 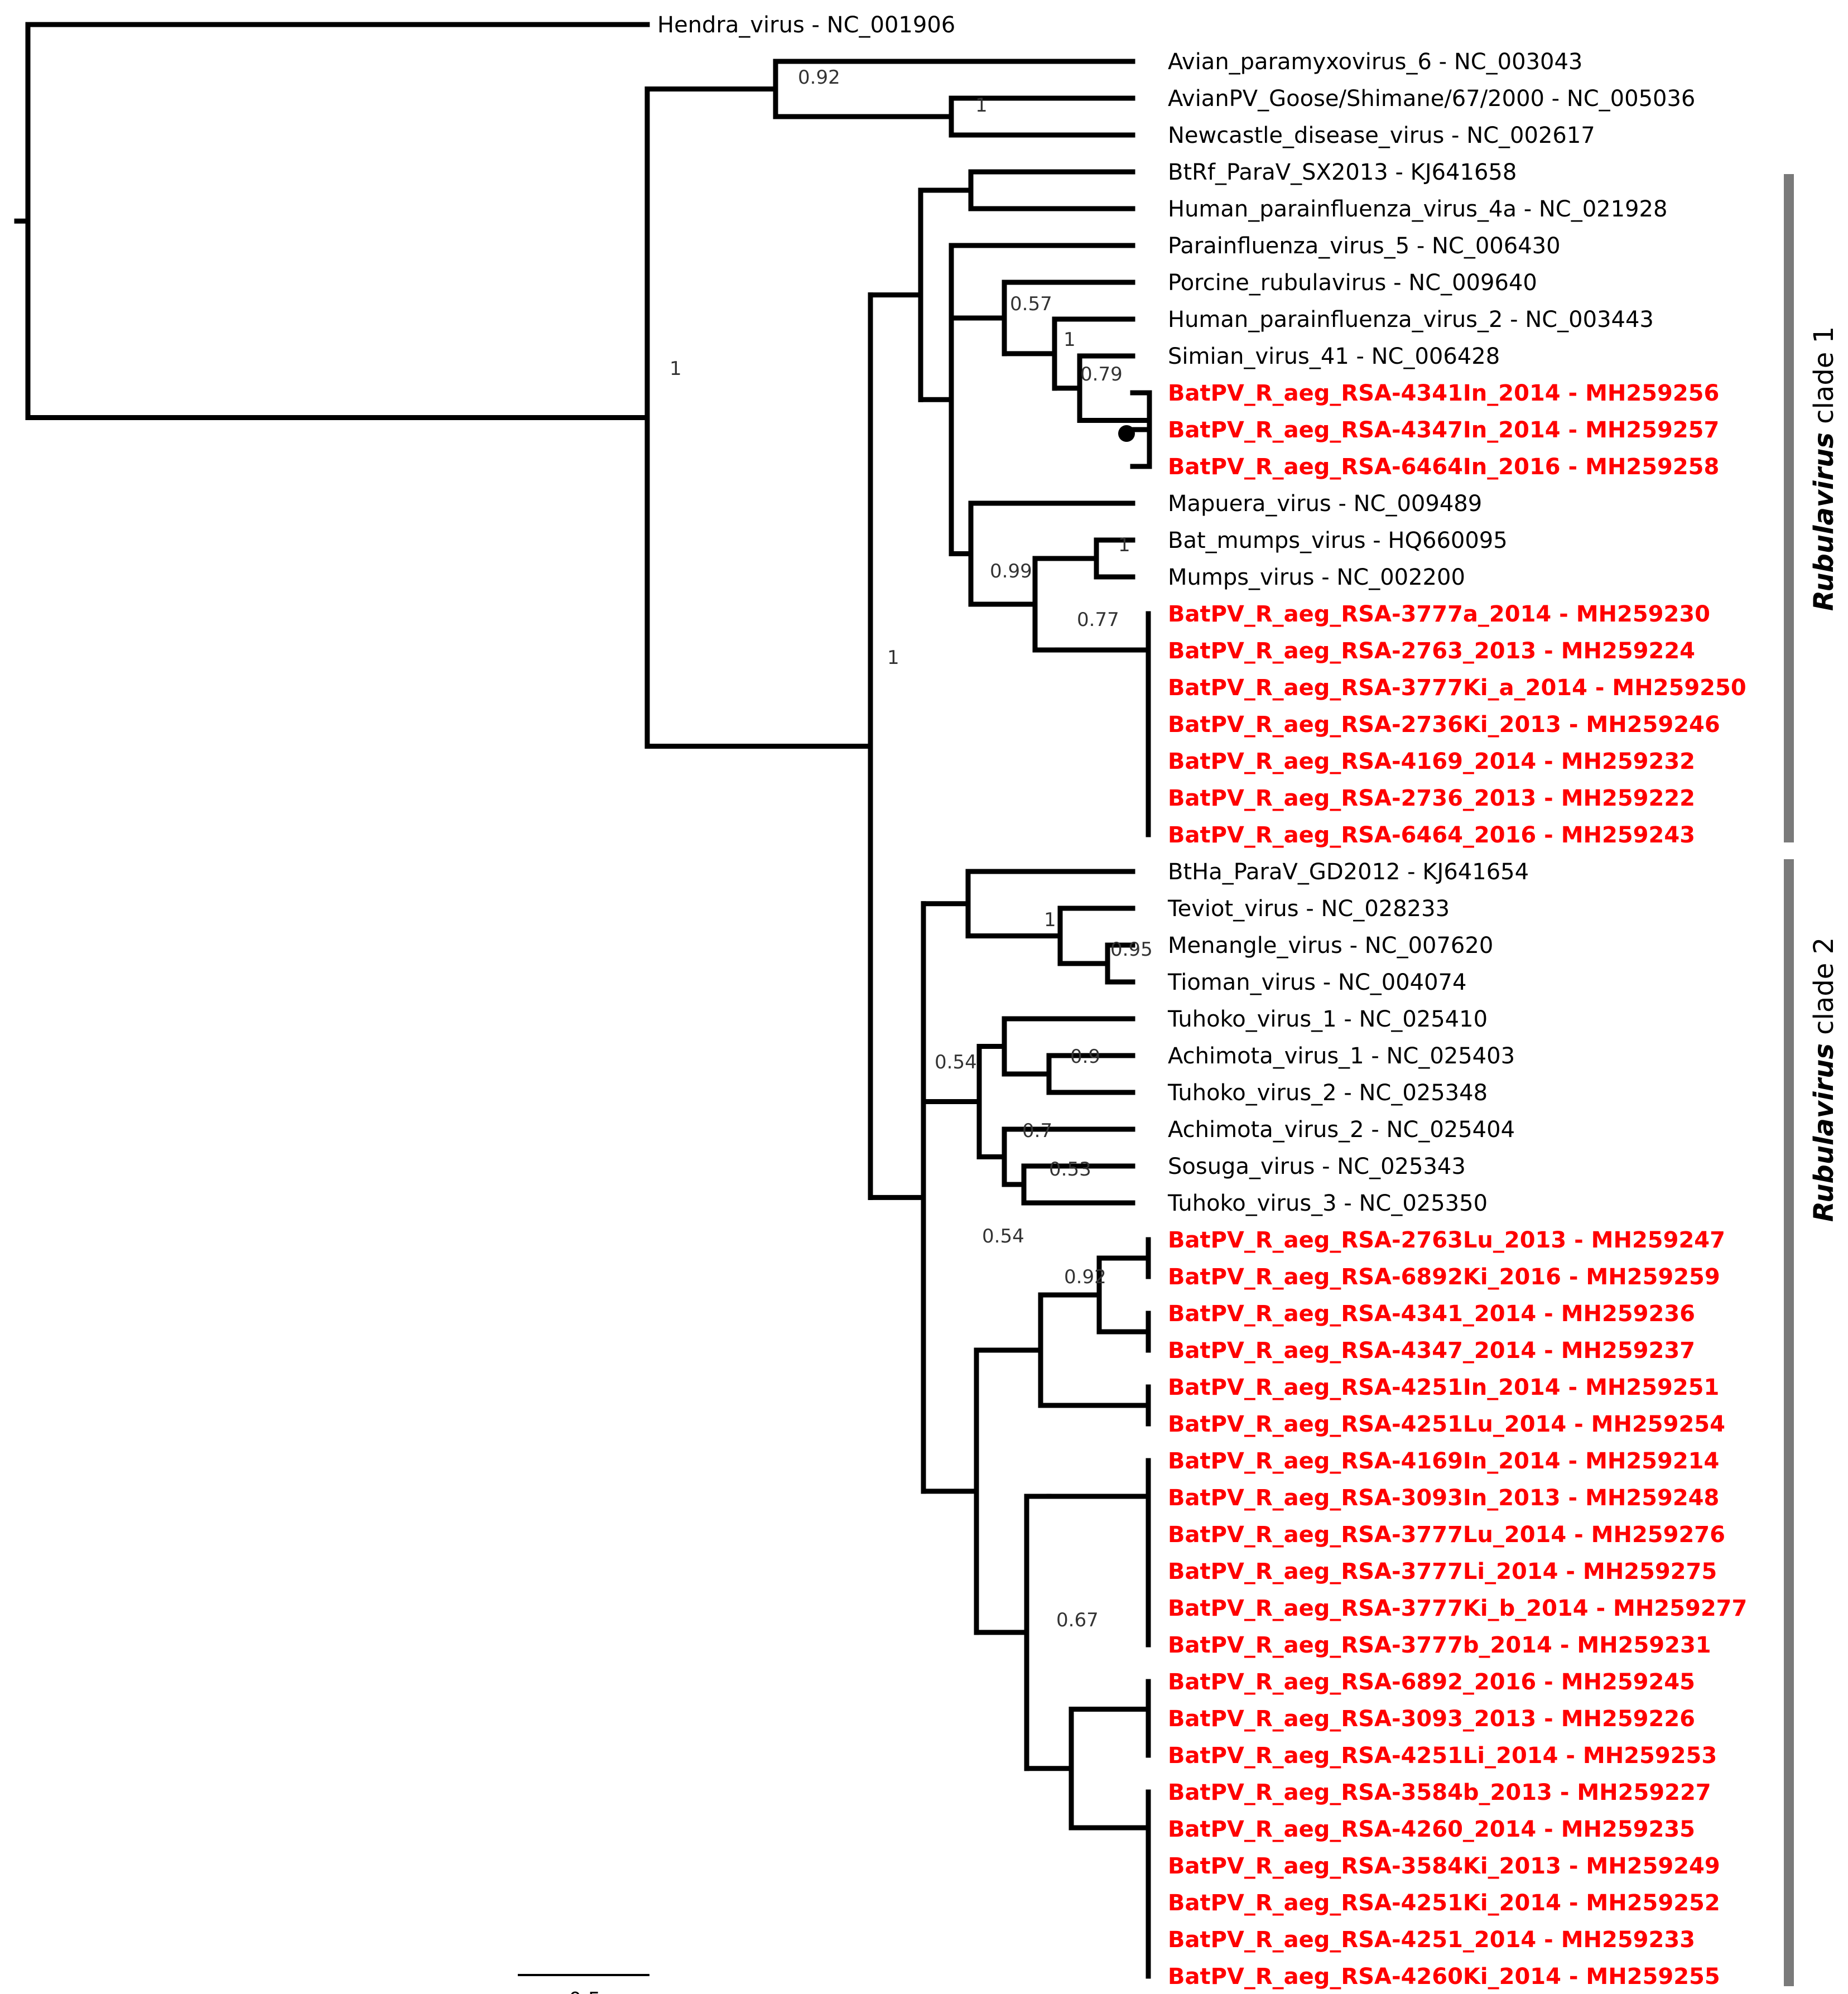 What do you see at coordinates (1348, 872) in the screenshot?
I see `tip-label: BtHa_ParaV_GD2012 - KJ641654` at bounding box center [1348, 872].